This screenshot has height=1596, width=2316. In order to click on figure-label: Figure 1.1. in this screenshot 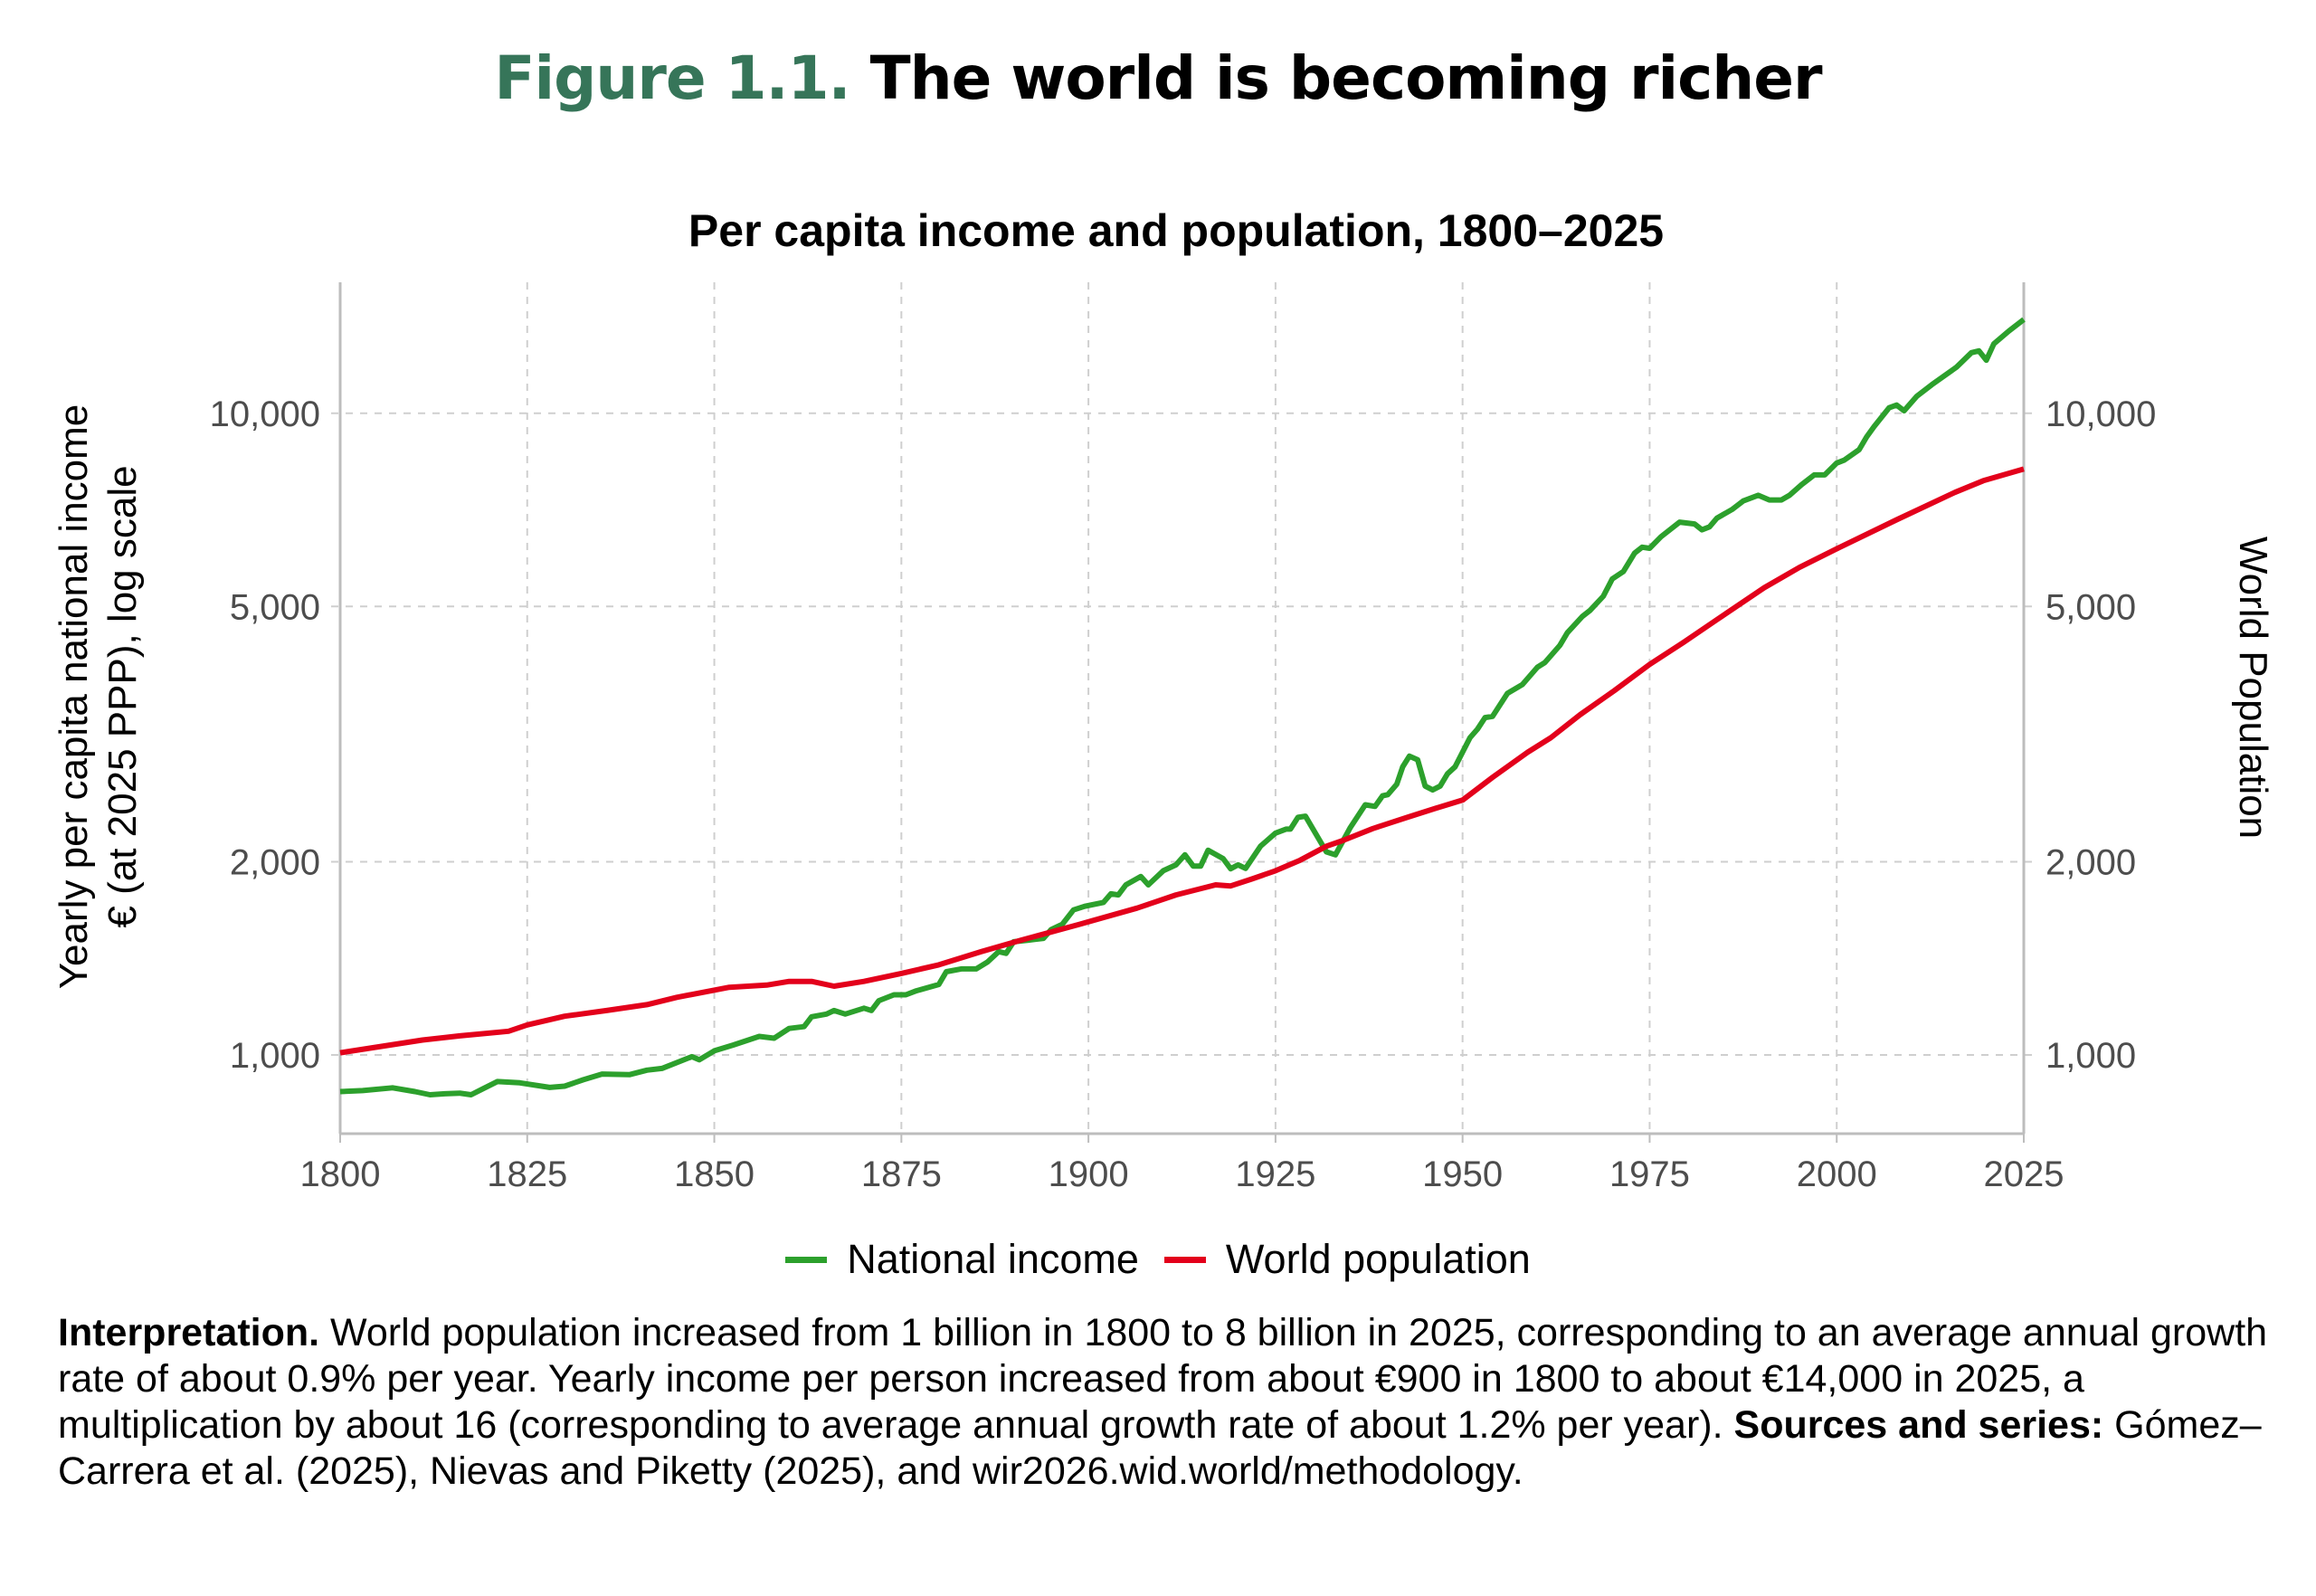, I will do `click(672, 78)`.